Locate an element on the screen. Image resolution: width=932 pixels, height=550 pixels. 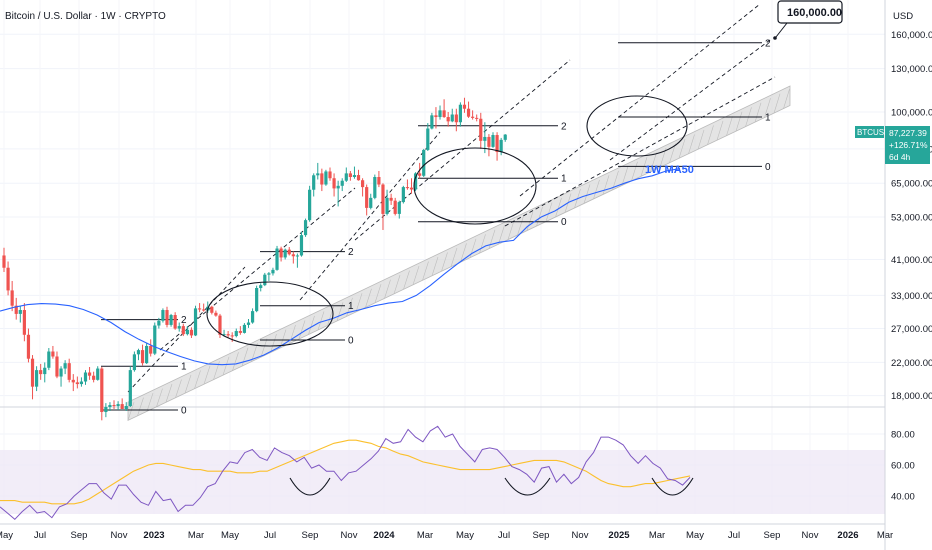
rsi-bowl-arc is located at coordinates (310, 486).